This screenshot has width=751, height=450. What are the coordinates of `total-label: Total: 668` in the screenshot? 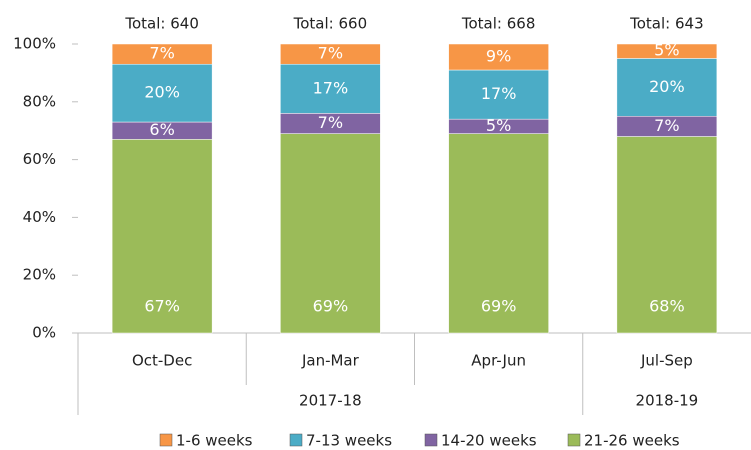 It's located at (498, 24).